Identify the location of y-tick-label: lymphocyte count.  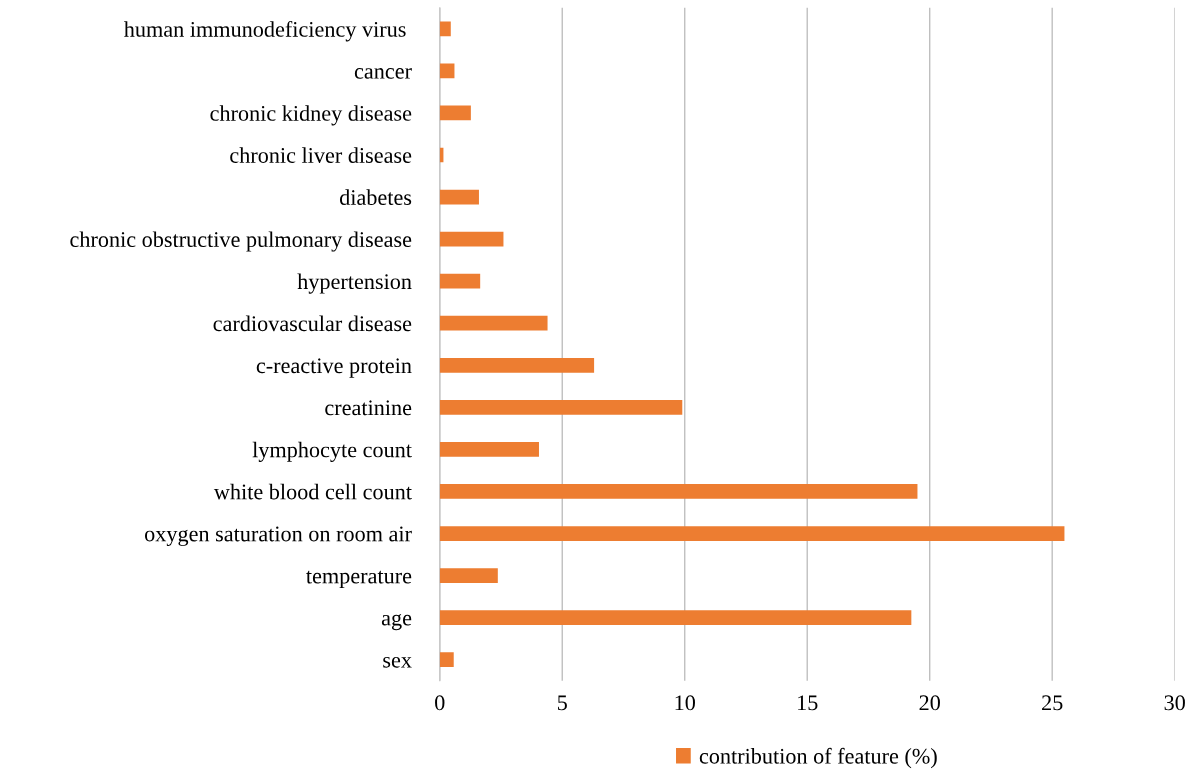
(332, 451).